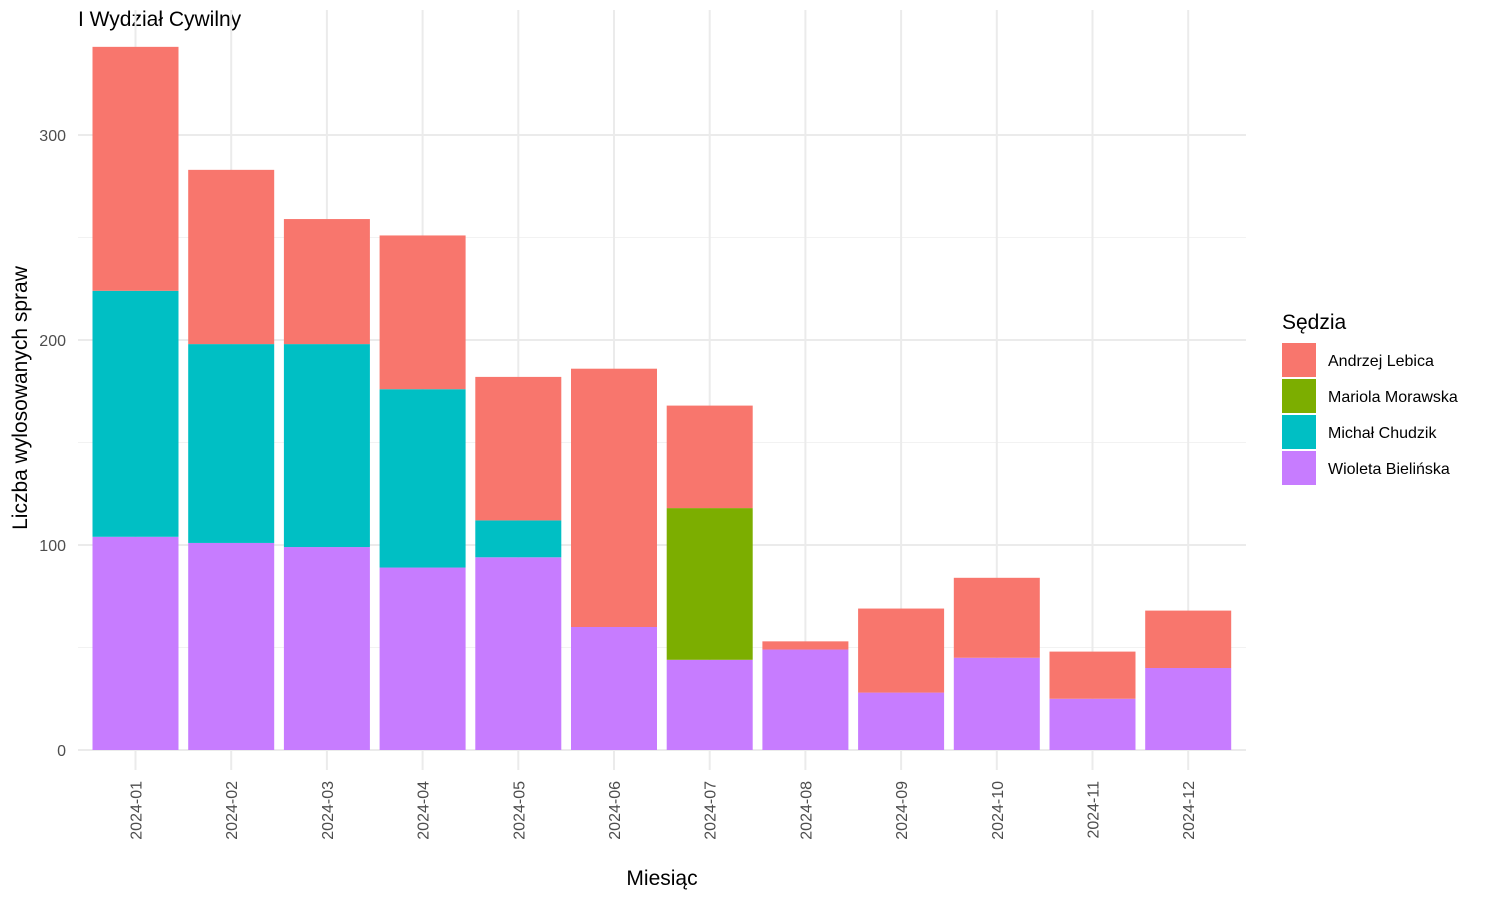  I want to click on x-axis-title: Miesiąc, so click(661, 878).